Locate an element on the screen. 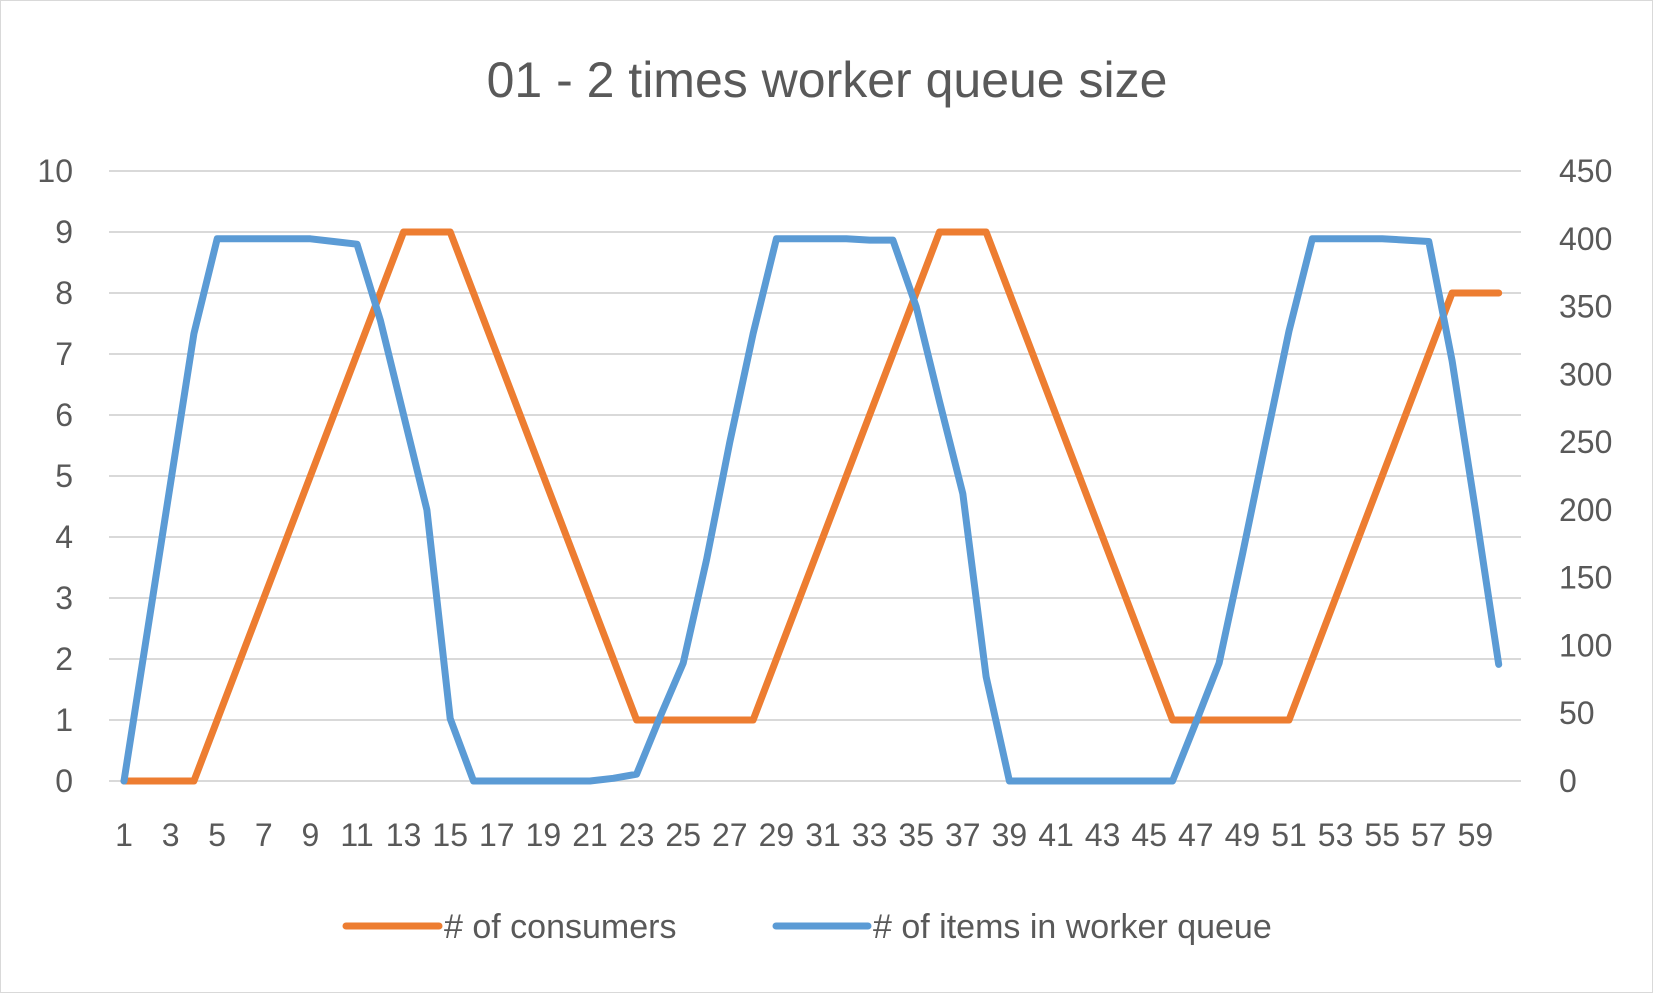  x-tick-label: 33 is located at coordinates (870, 835).